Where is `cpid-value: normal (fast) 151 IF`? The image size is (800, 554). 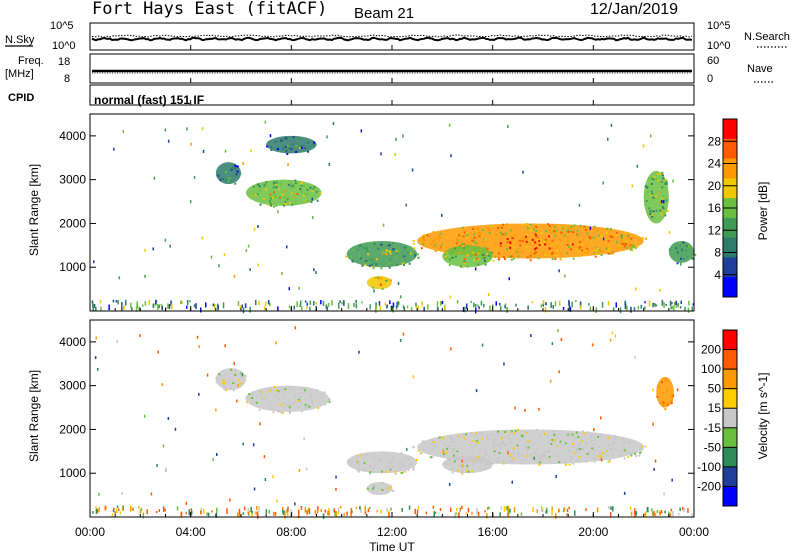
cpid-value: normal (fast) 151 IF is located at coordinates (149, 100).